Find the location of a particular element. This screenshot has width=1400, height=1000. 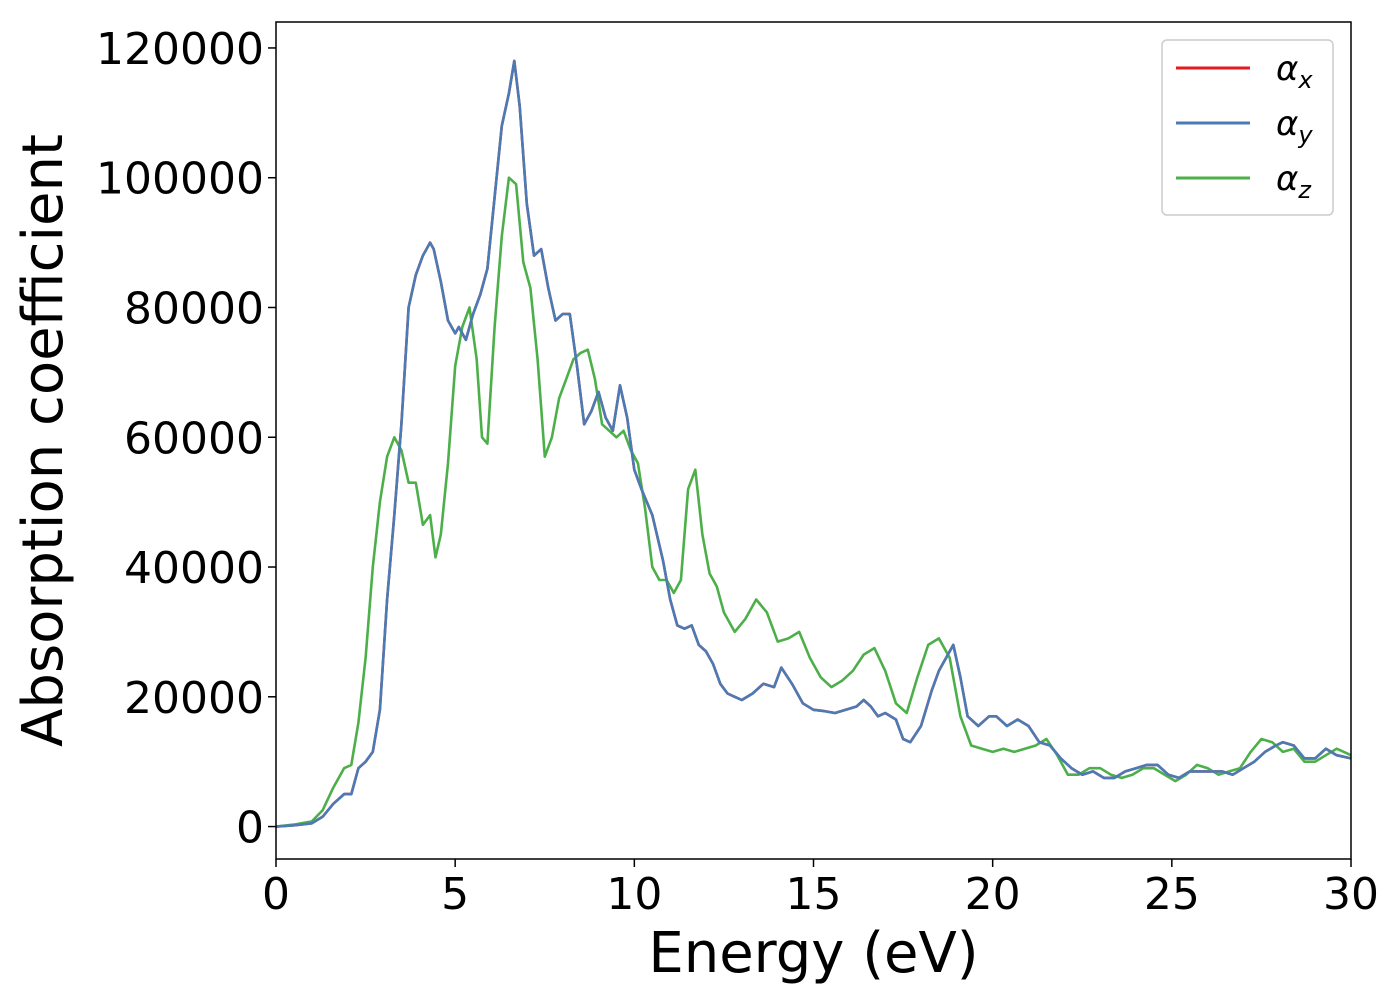

y-tick-label: 20000 is located at coordinates (194, 698).